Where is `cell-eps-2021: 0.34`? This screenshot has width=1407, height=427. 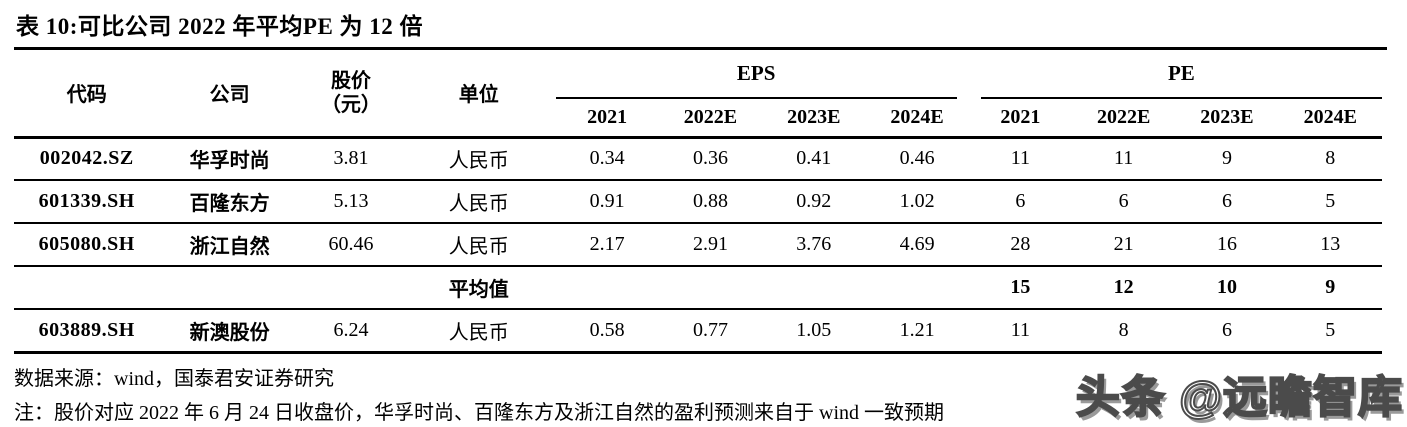
cell-eps-2021: 0.34 is located at coordinates (607, 159).